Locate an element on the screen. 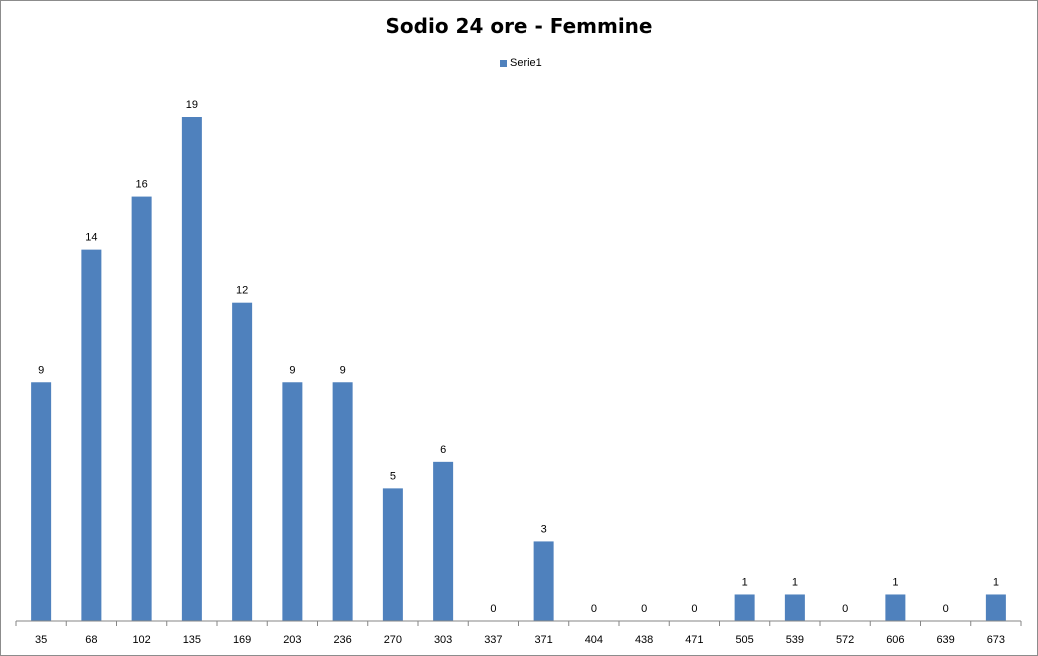 The height and width of the screenshot is (656, 1038). x-tick-label-68: 68 is located at coordinates (91, 640).